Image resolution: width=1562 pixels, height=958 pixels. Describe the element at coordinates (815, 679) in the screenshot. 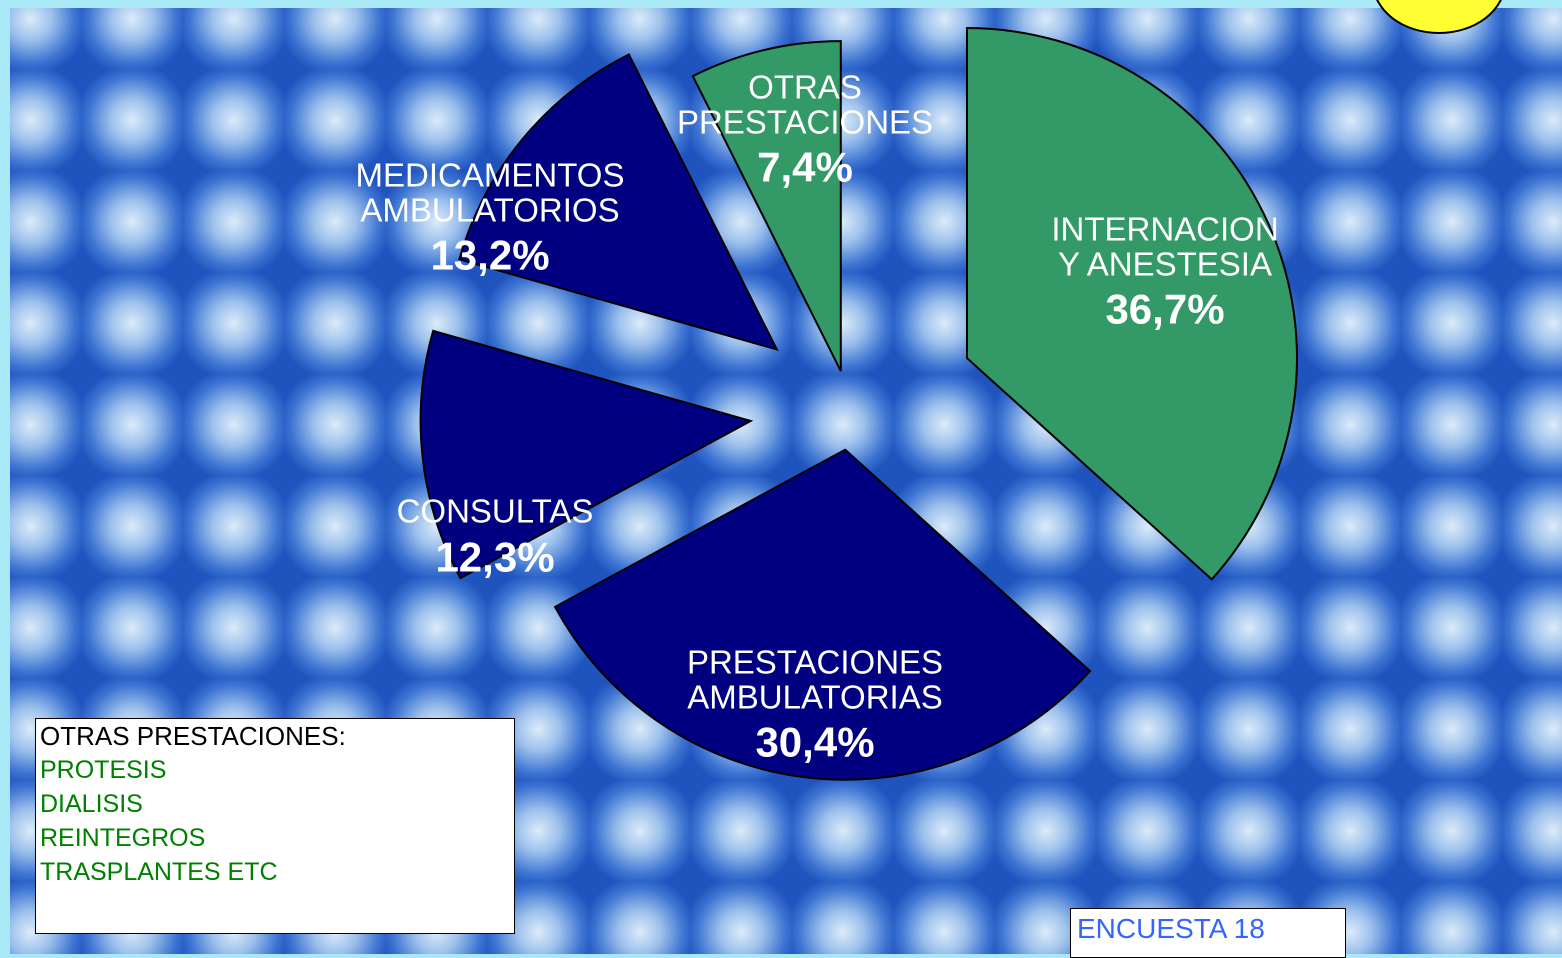

I see `category-label: PRESTACIONES AMBULATORIAS` at that location.